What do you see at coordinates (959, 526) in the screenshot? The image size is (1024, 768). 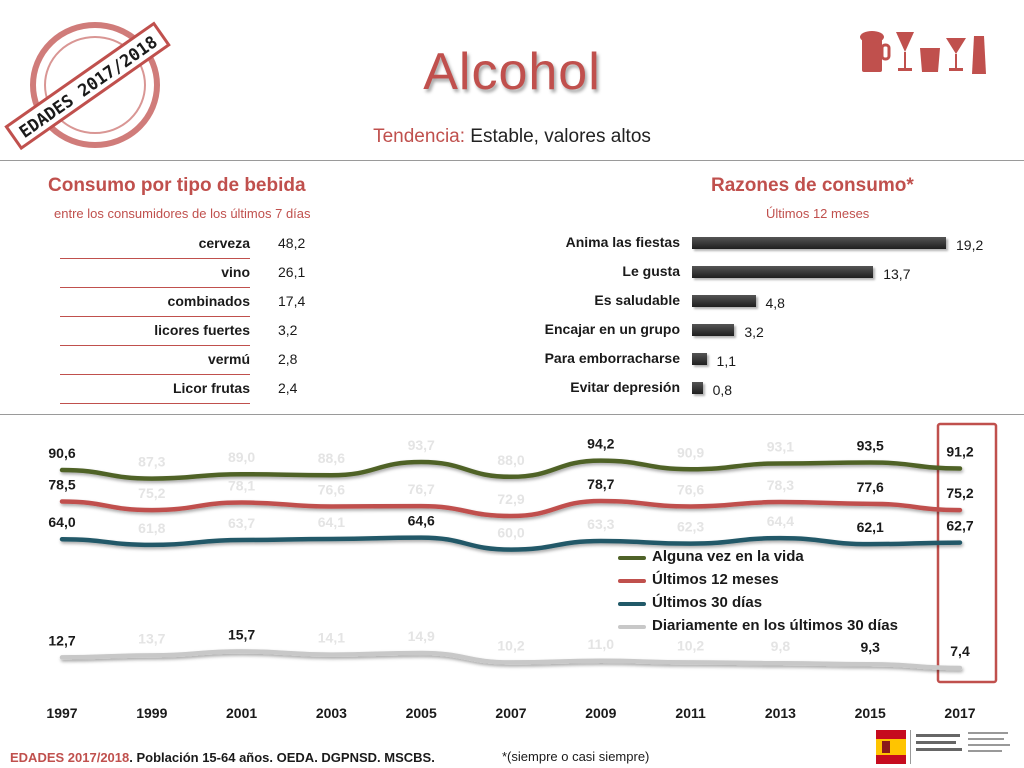 I see `data-label: 62,7` at bounding box center [959, 526].